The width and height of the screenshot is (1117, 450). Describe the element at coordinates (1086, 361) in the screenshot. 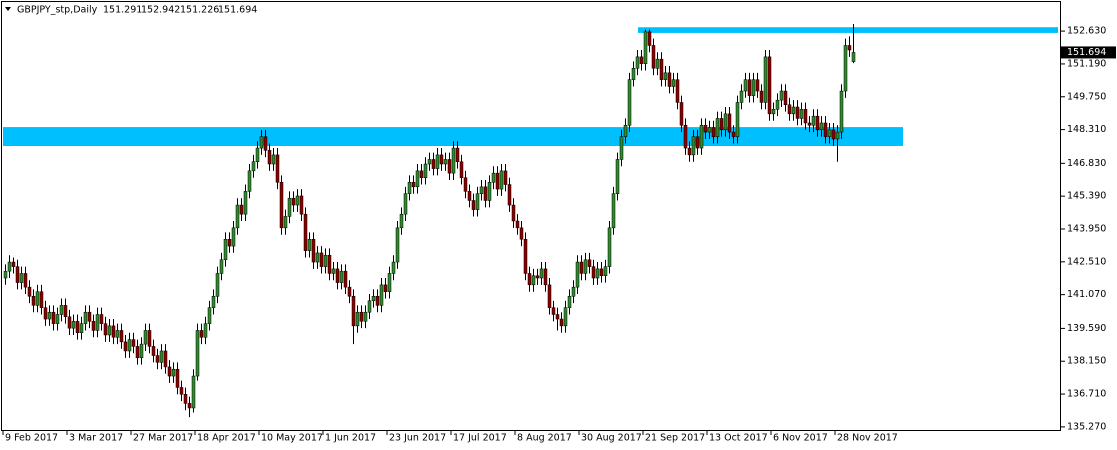

I see `y-tick-label: 138.150` at that location.